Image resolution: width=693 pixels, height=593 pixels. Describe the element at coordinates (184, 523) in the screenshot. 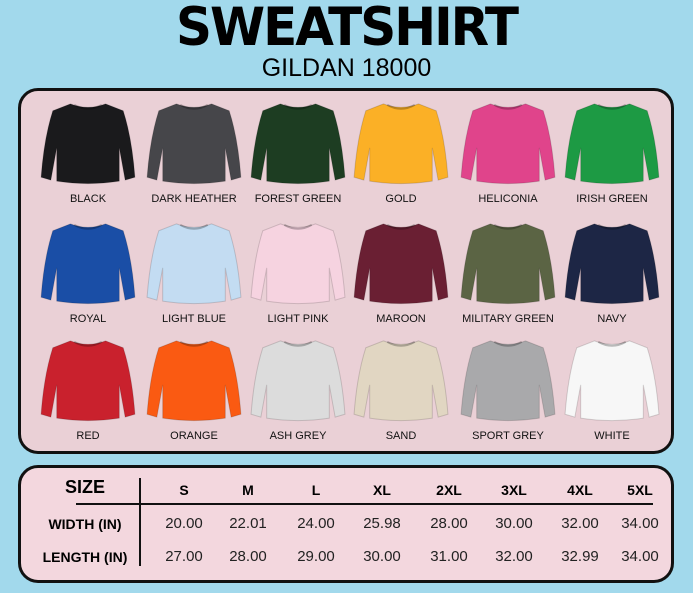

I see `table-cell: 20.00` at that location.